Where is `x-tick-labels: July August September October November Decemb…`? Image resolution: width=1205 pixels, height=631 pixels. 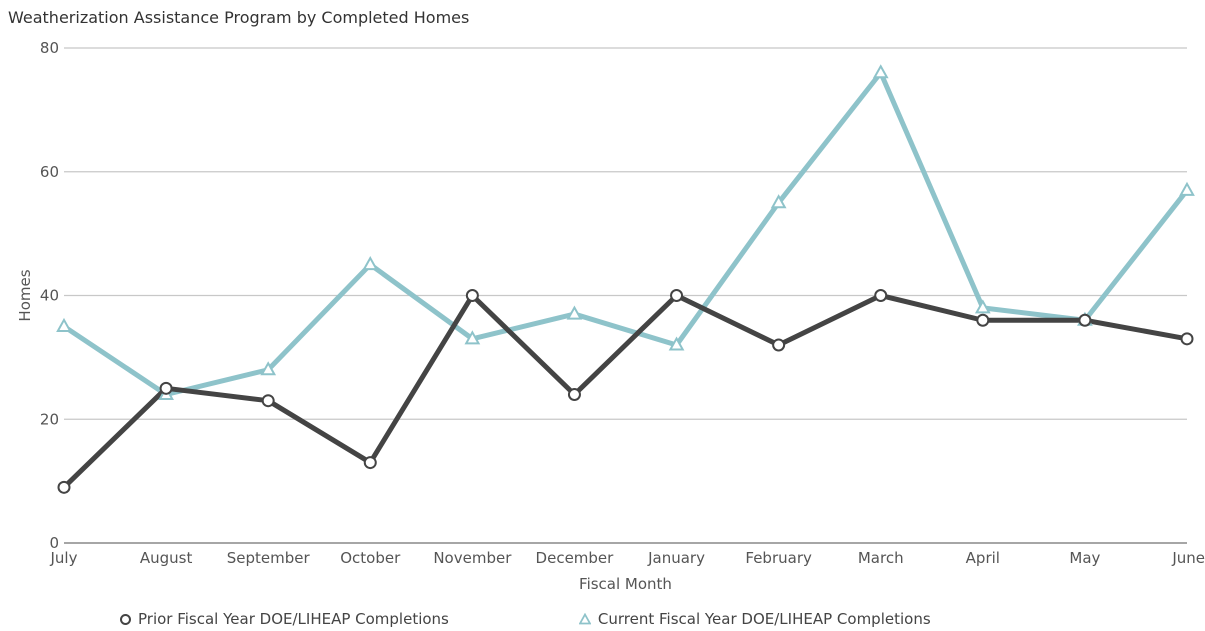
x-tick-labels: July August September October November Decemb… is located at coordinates (627, 558).